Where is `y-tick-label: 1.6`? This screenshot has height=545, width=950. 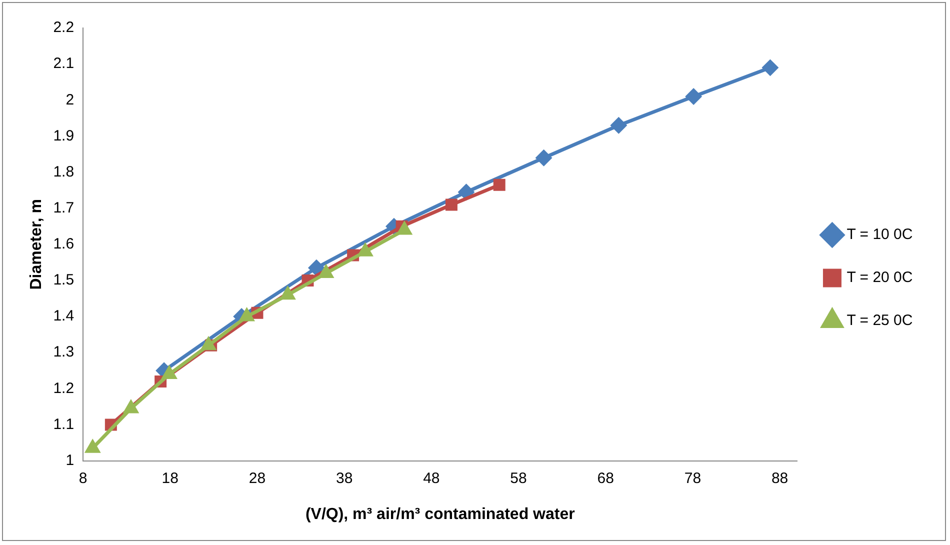
y-tick-label: 1.6 is located at coordinates (63, 244).